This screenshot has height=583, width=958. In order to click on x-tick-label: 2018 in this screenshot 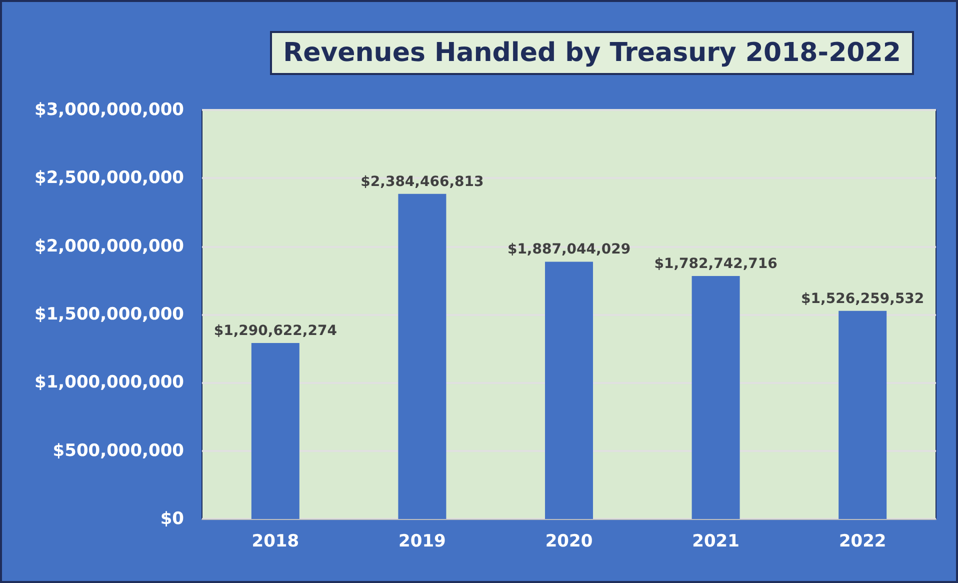, I will do `click(276, 542)`.